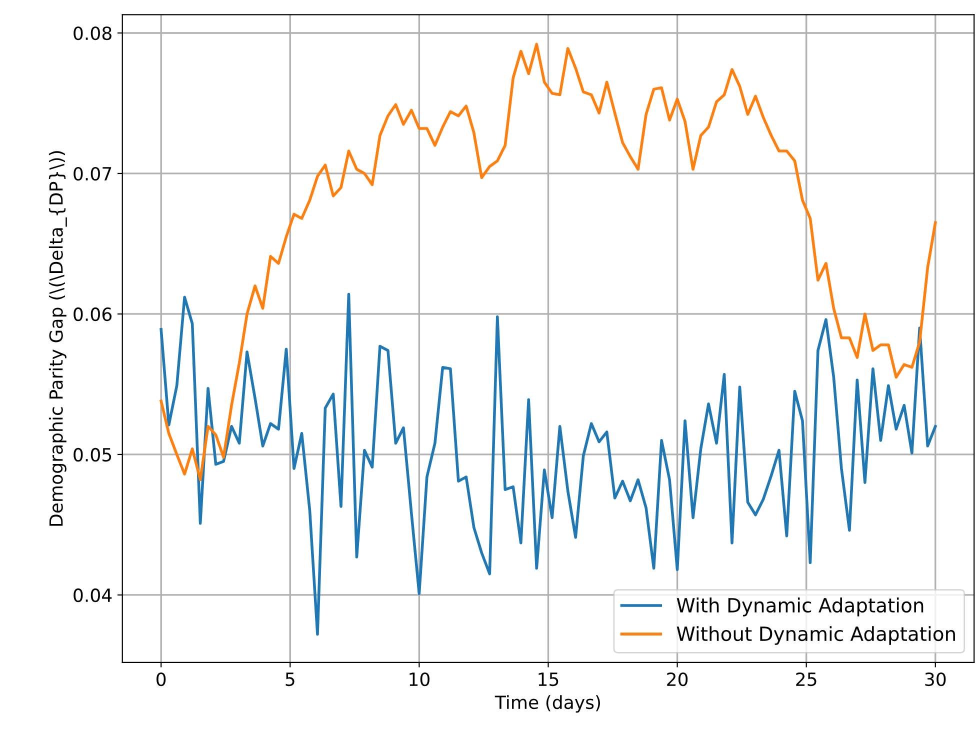 The height and width of the screenshot is (736, 979). I want to click on x-tick-label: 30, so click(935, 679).